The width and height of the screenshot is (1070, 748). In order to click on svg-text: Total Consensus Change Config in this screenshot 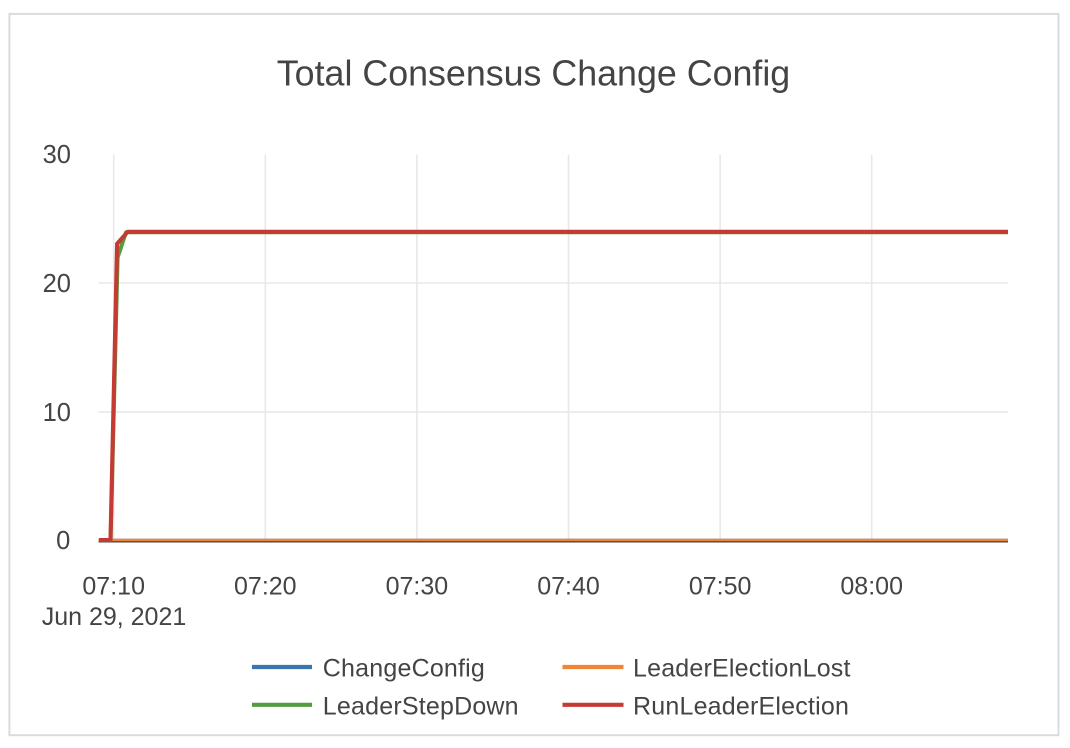, I will do `click(533, 74)`.